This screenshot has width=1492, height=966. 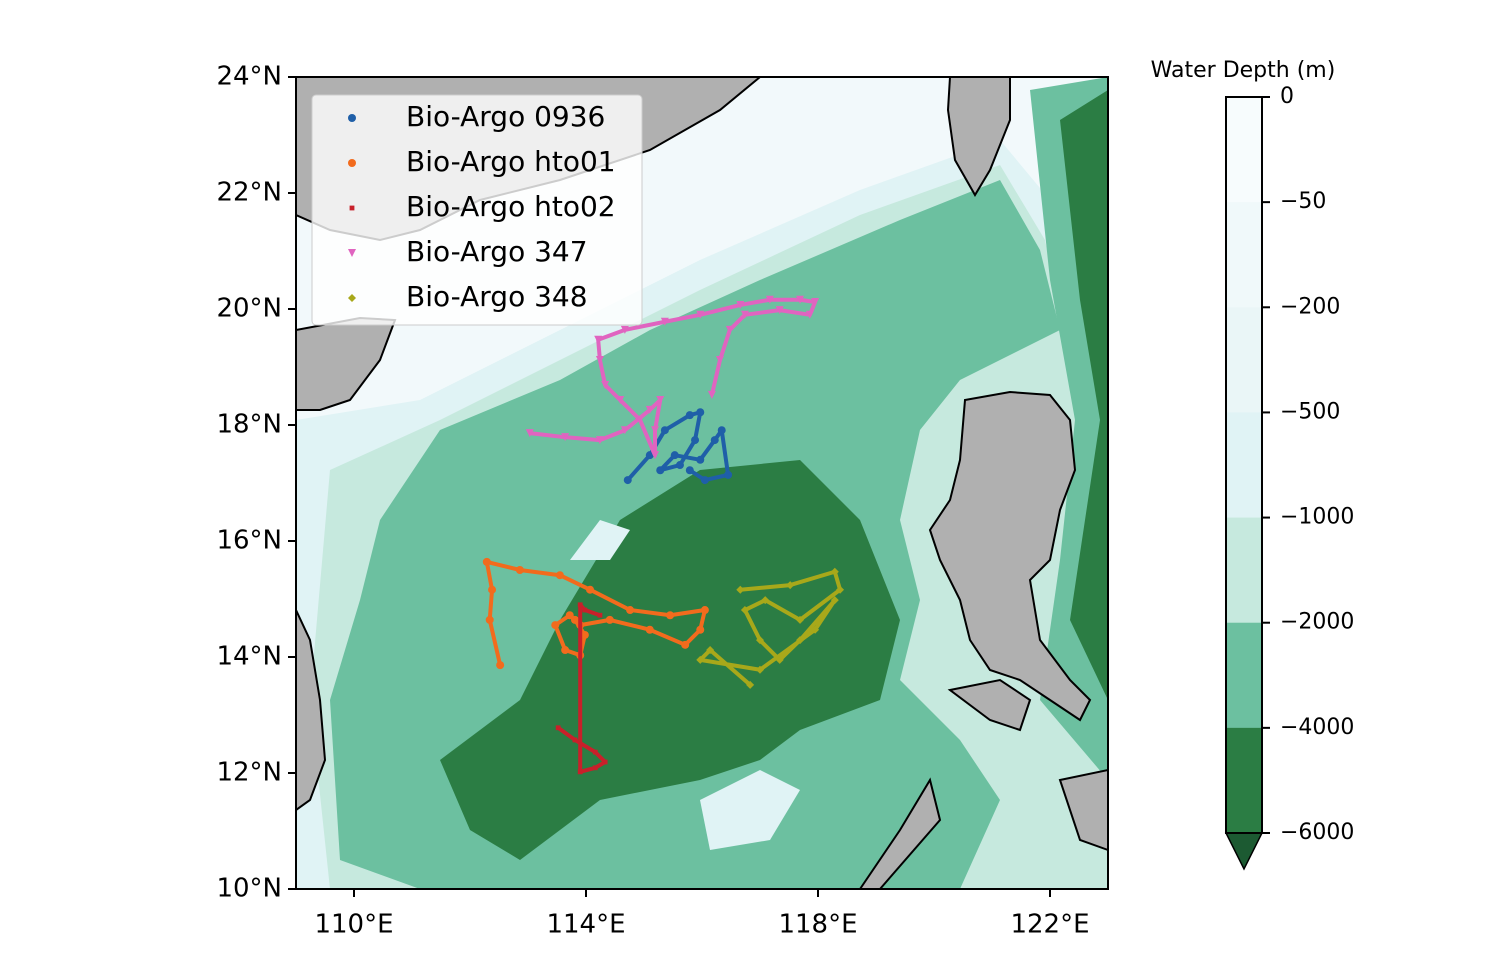 What do you see at coordinates (900, 833) in the screenshot?
I see `land-palawan` at bounding box center [900, 833].